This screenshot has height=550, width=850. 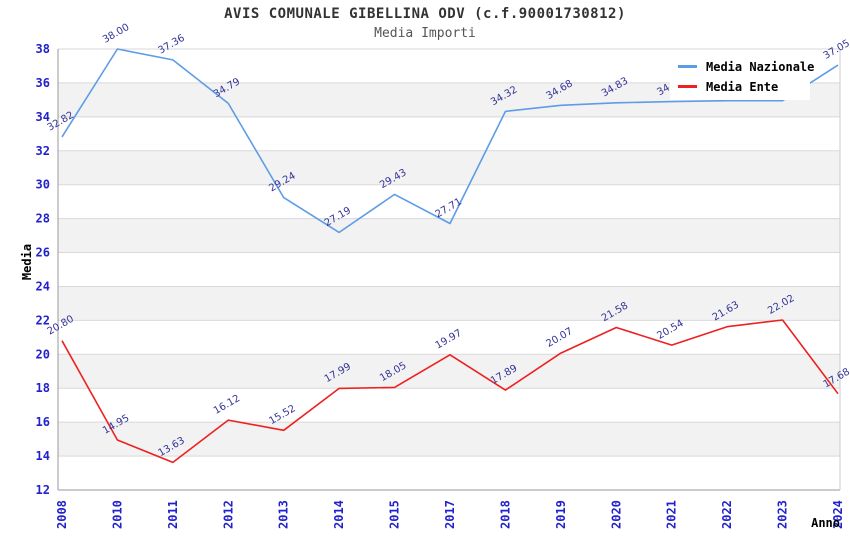 I want to click on y-axis-title: Media, so click(x=27, y=262).